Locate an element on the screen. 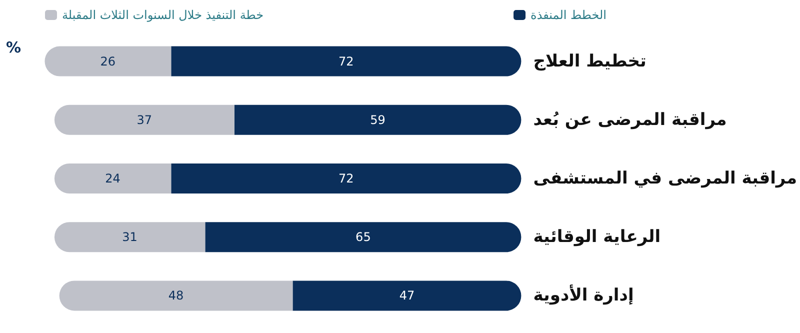  data-label: 47 is located at coordinates (407, 295).